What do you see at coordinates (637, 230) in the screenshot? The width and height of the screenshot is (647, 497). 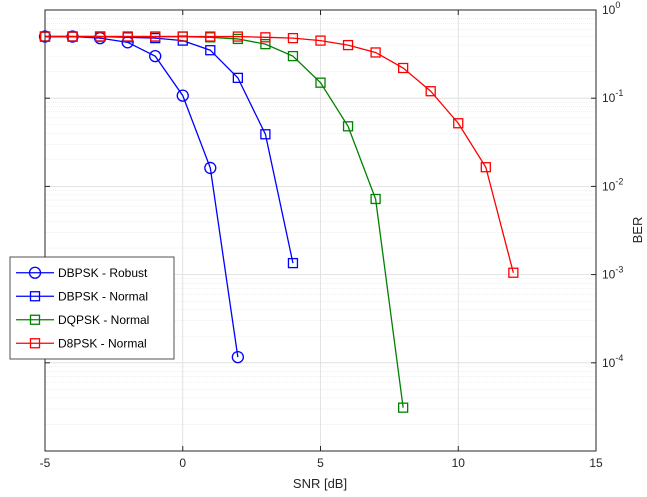 I see `y-axis-title: BER` at bounding box center [637, 230].